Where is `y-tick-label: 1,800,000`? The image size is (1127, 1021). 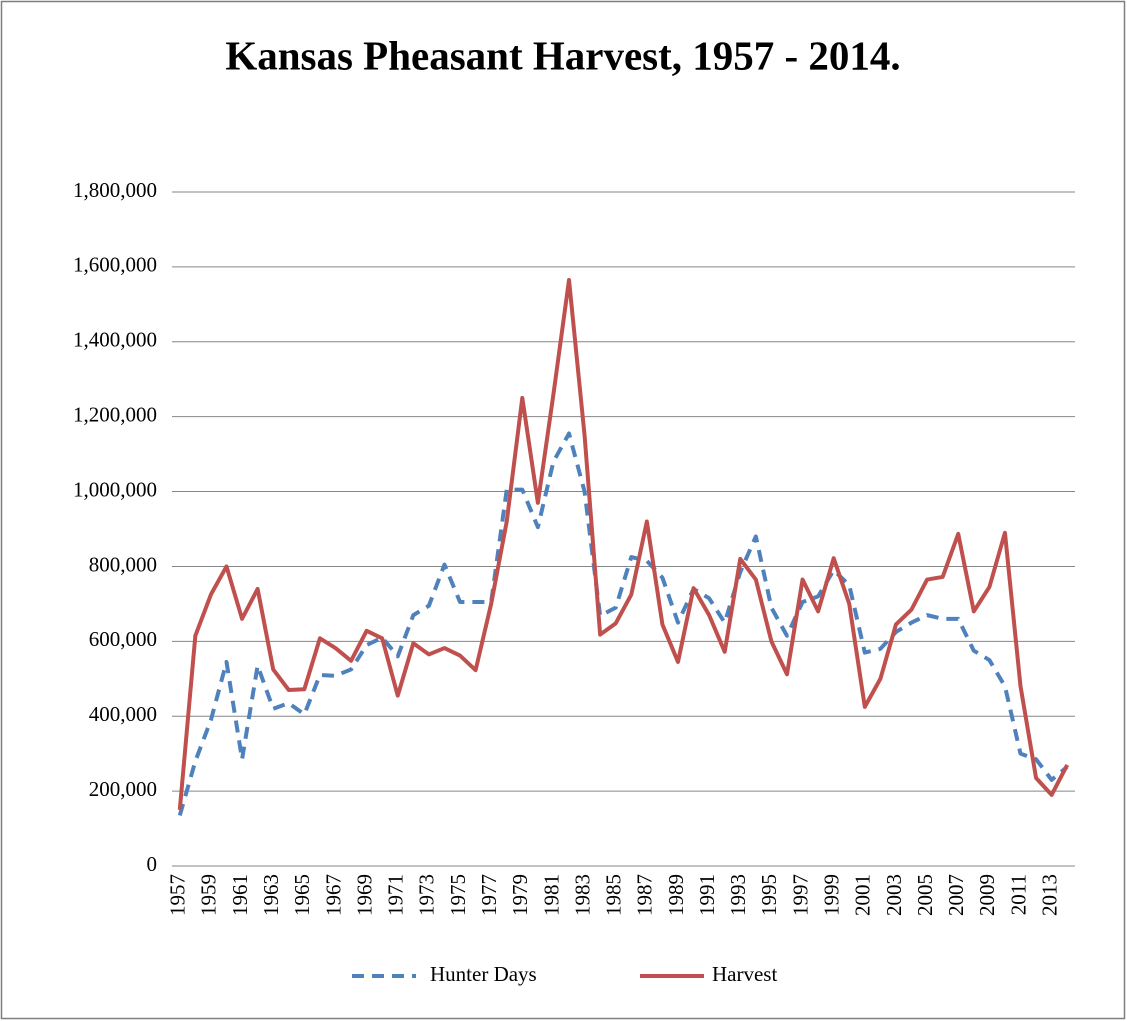 y-tick-label: 1,800,000 is located at coordinates (115, 190).